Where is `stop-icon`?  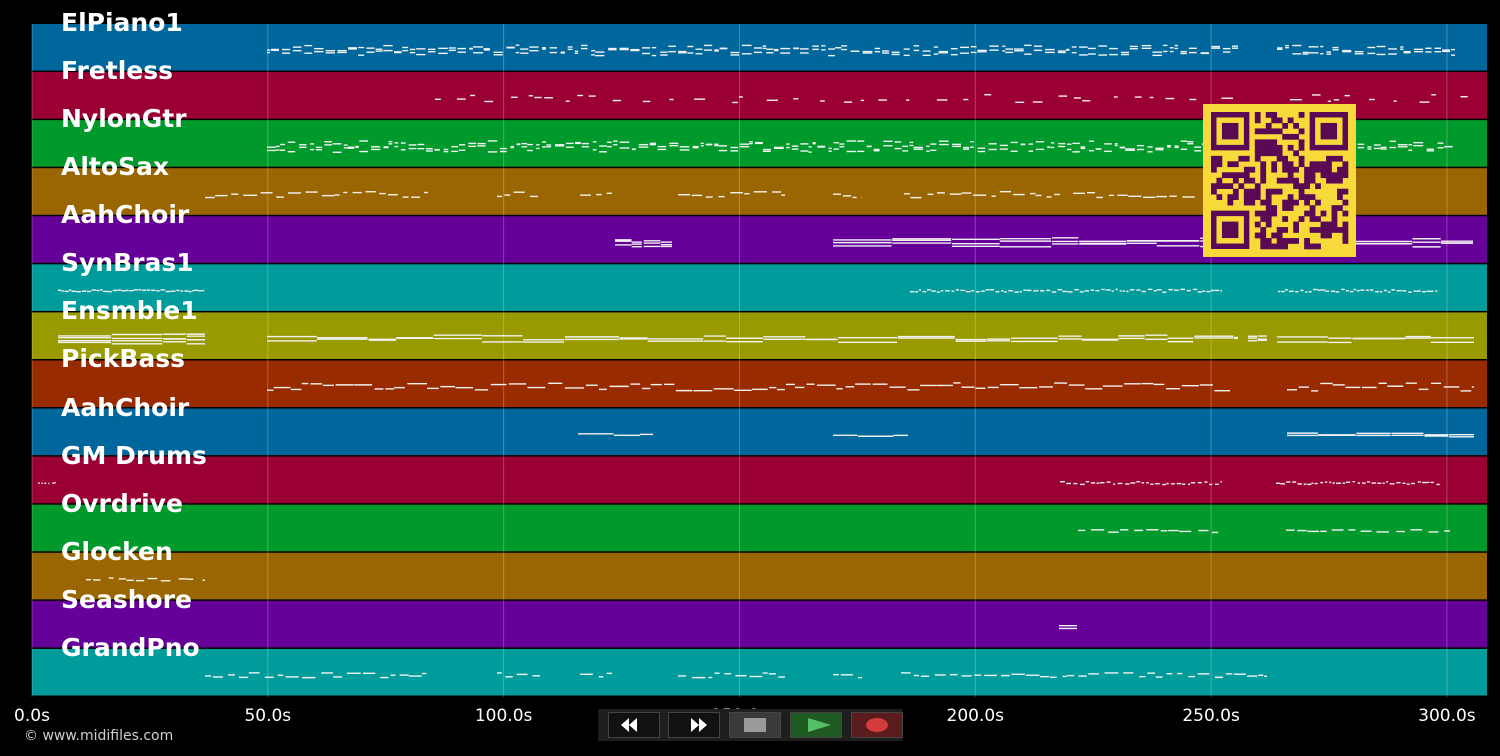
stop-icon is located at coordinates (755, 725).